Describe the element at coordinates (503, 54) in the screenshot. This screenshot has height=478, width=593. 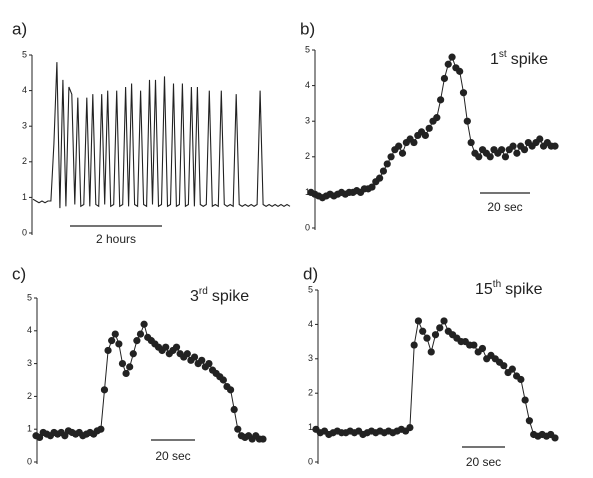
I see `annotation-suffix: st` at that location.